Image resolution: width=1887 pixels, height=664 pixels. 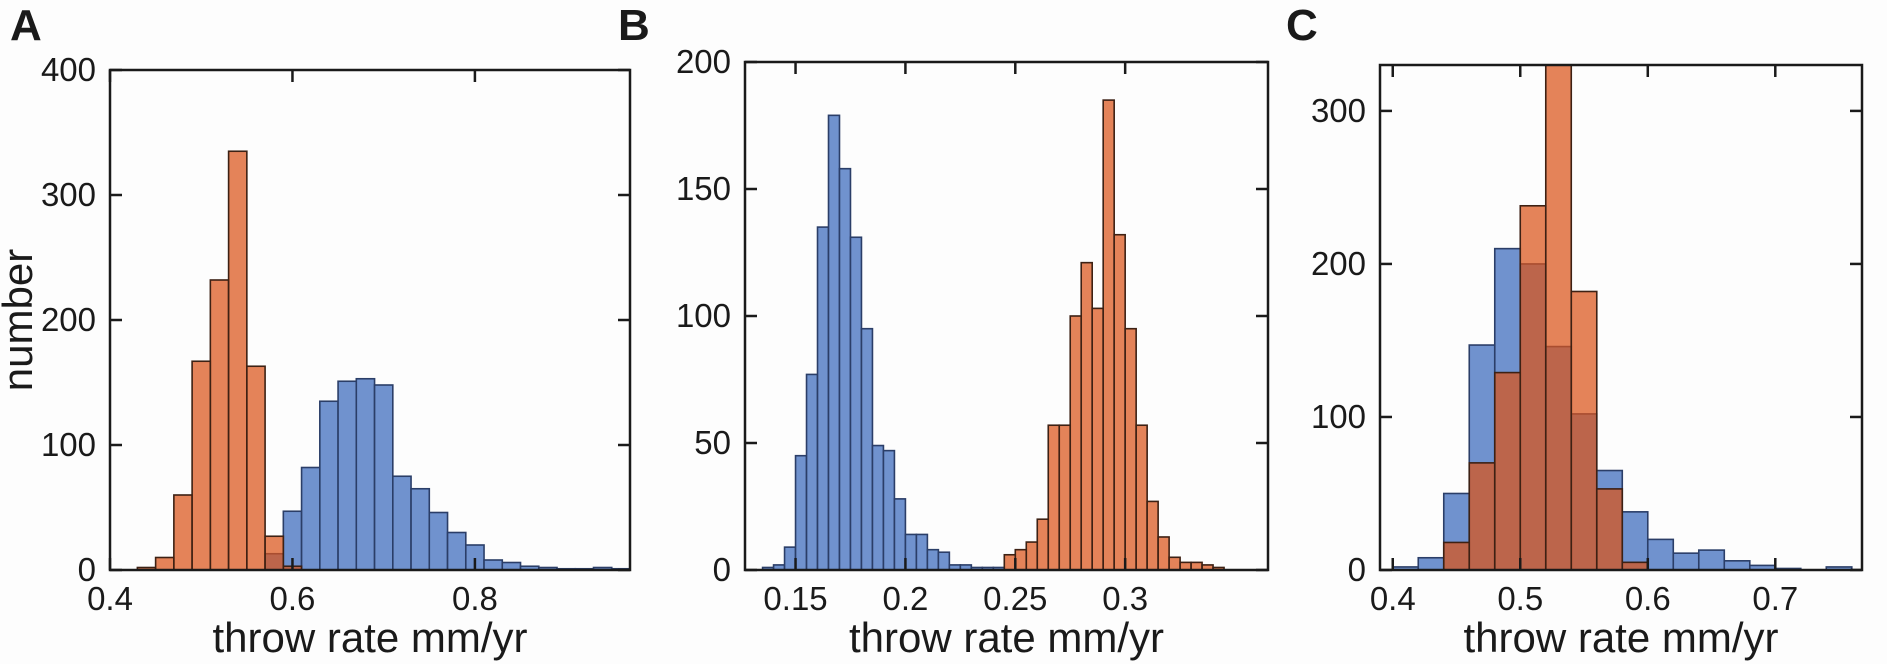 What do you see at coordinates (68, 69) in the screenshot?
I see `y-tick-label: 400` at bounding box center [68, 69].